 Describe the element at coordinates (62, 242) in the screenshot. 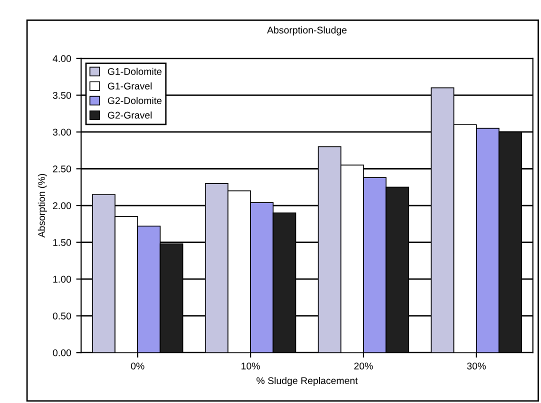

I see `y-tick-label: 1.50` at that location.